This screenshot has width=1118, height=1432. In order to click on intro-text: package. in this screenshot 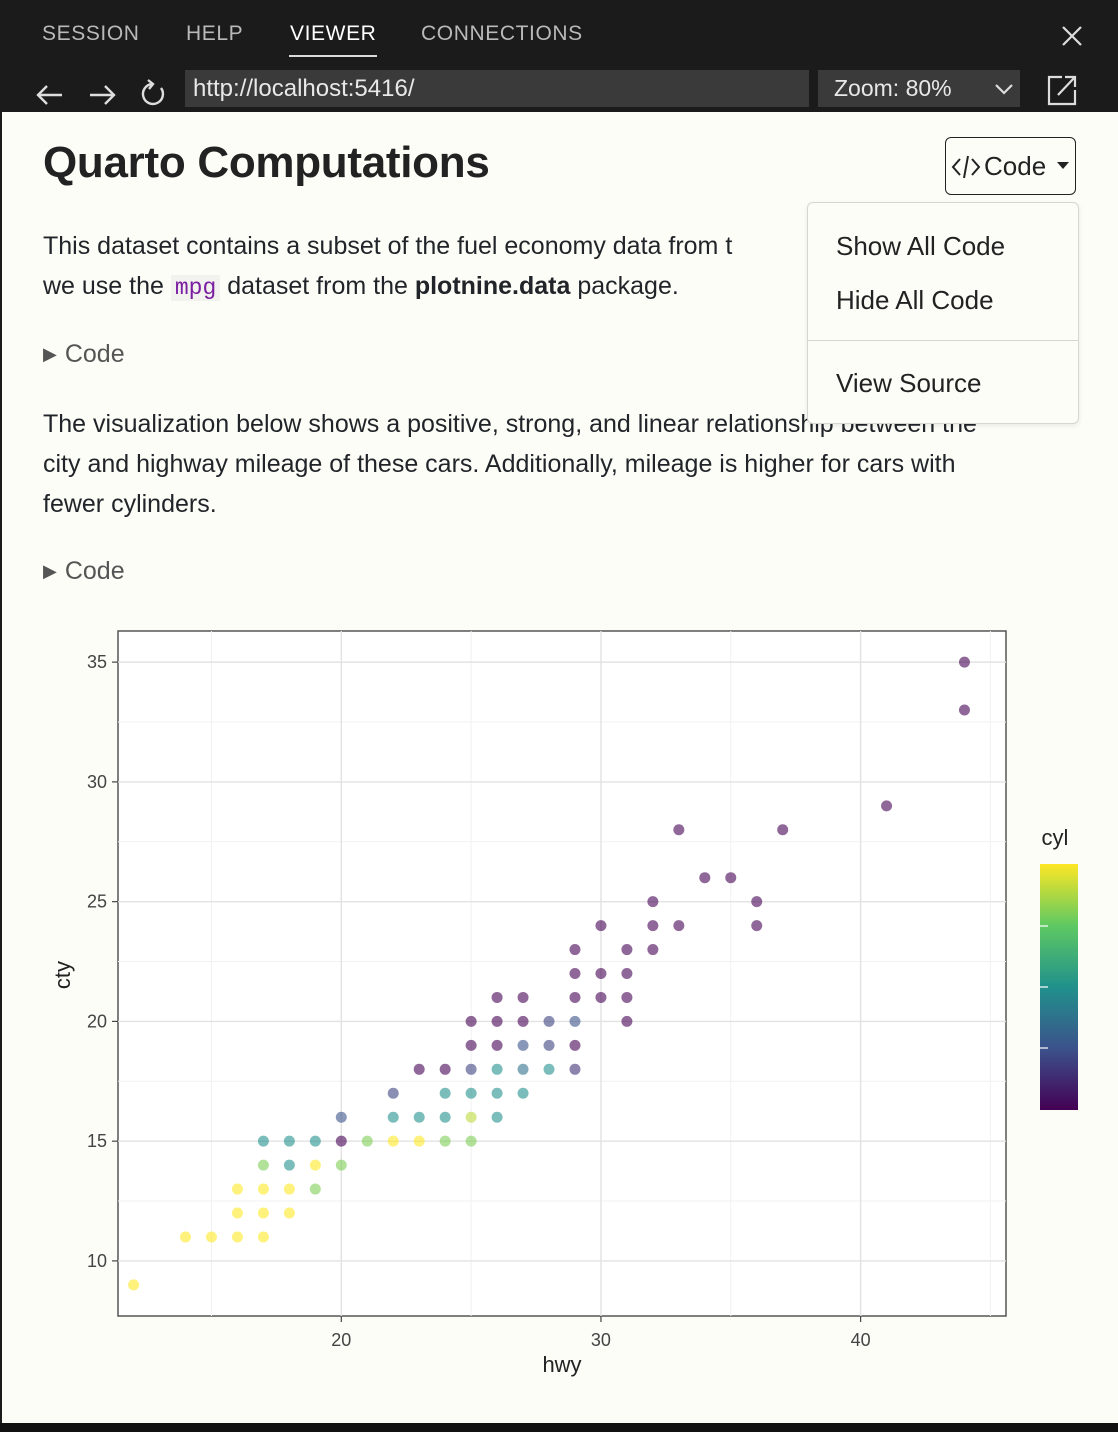, I will do `click(624, 286)`.